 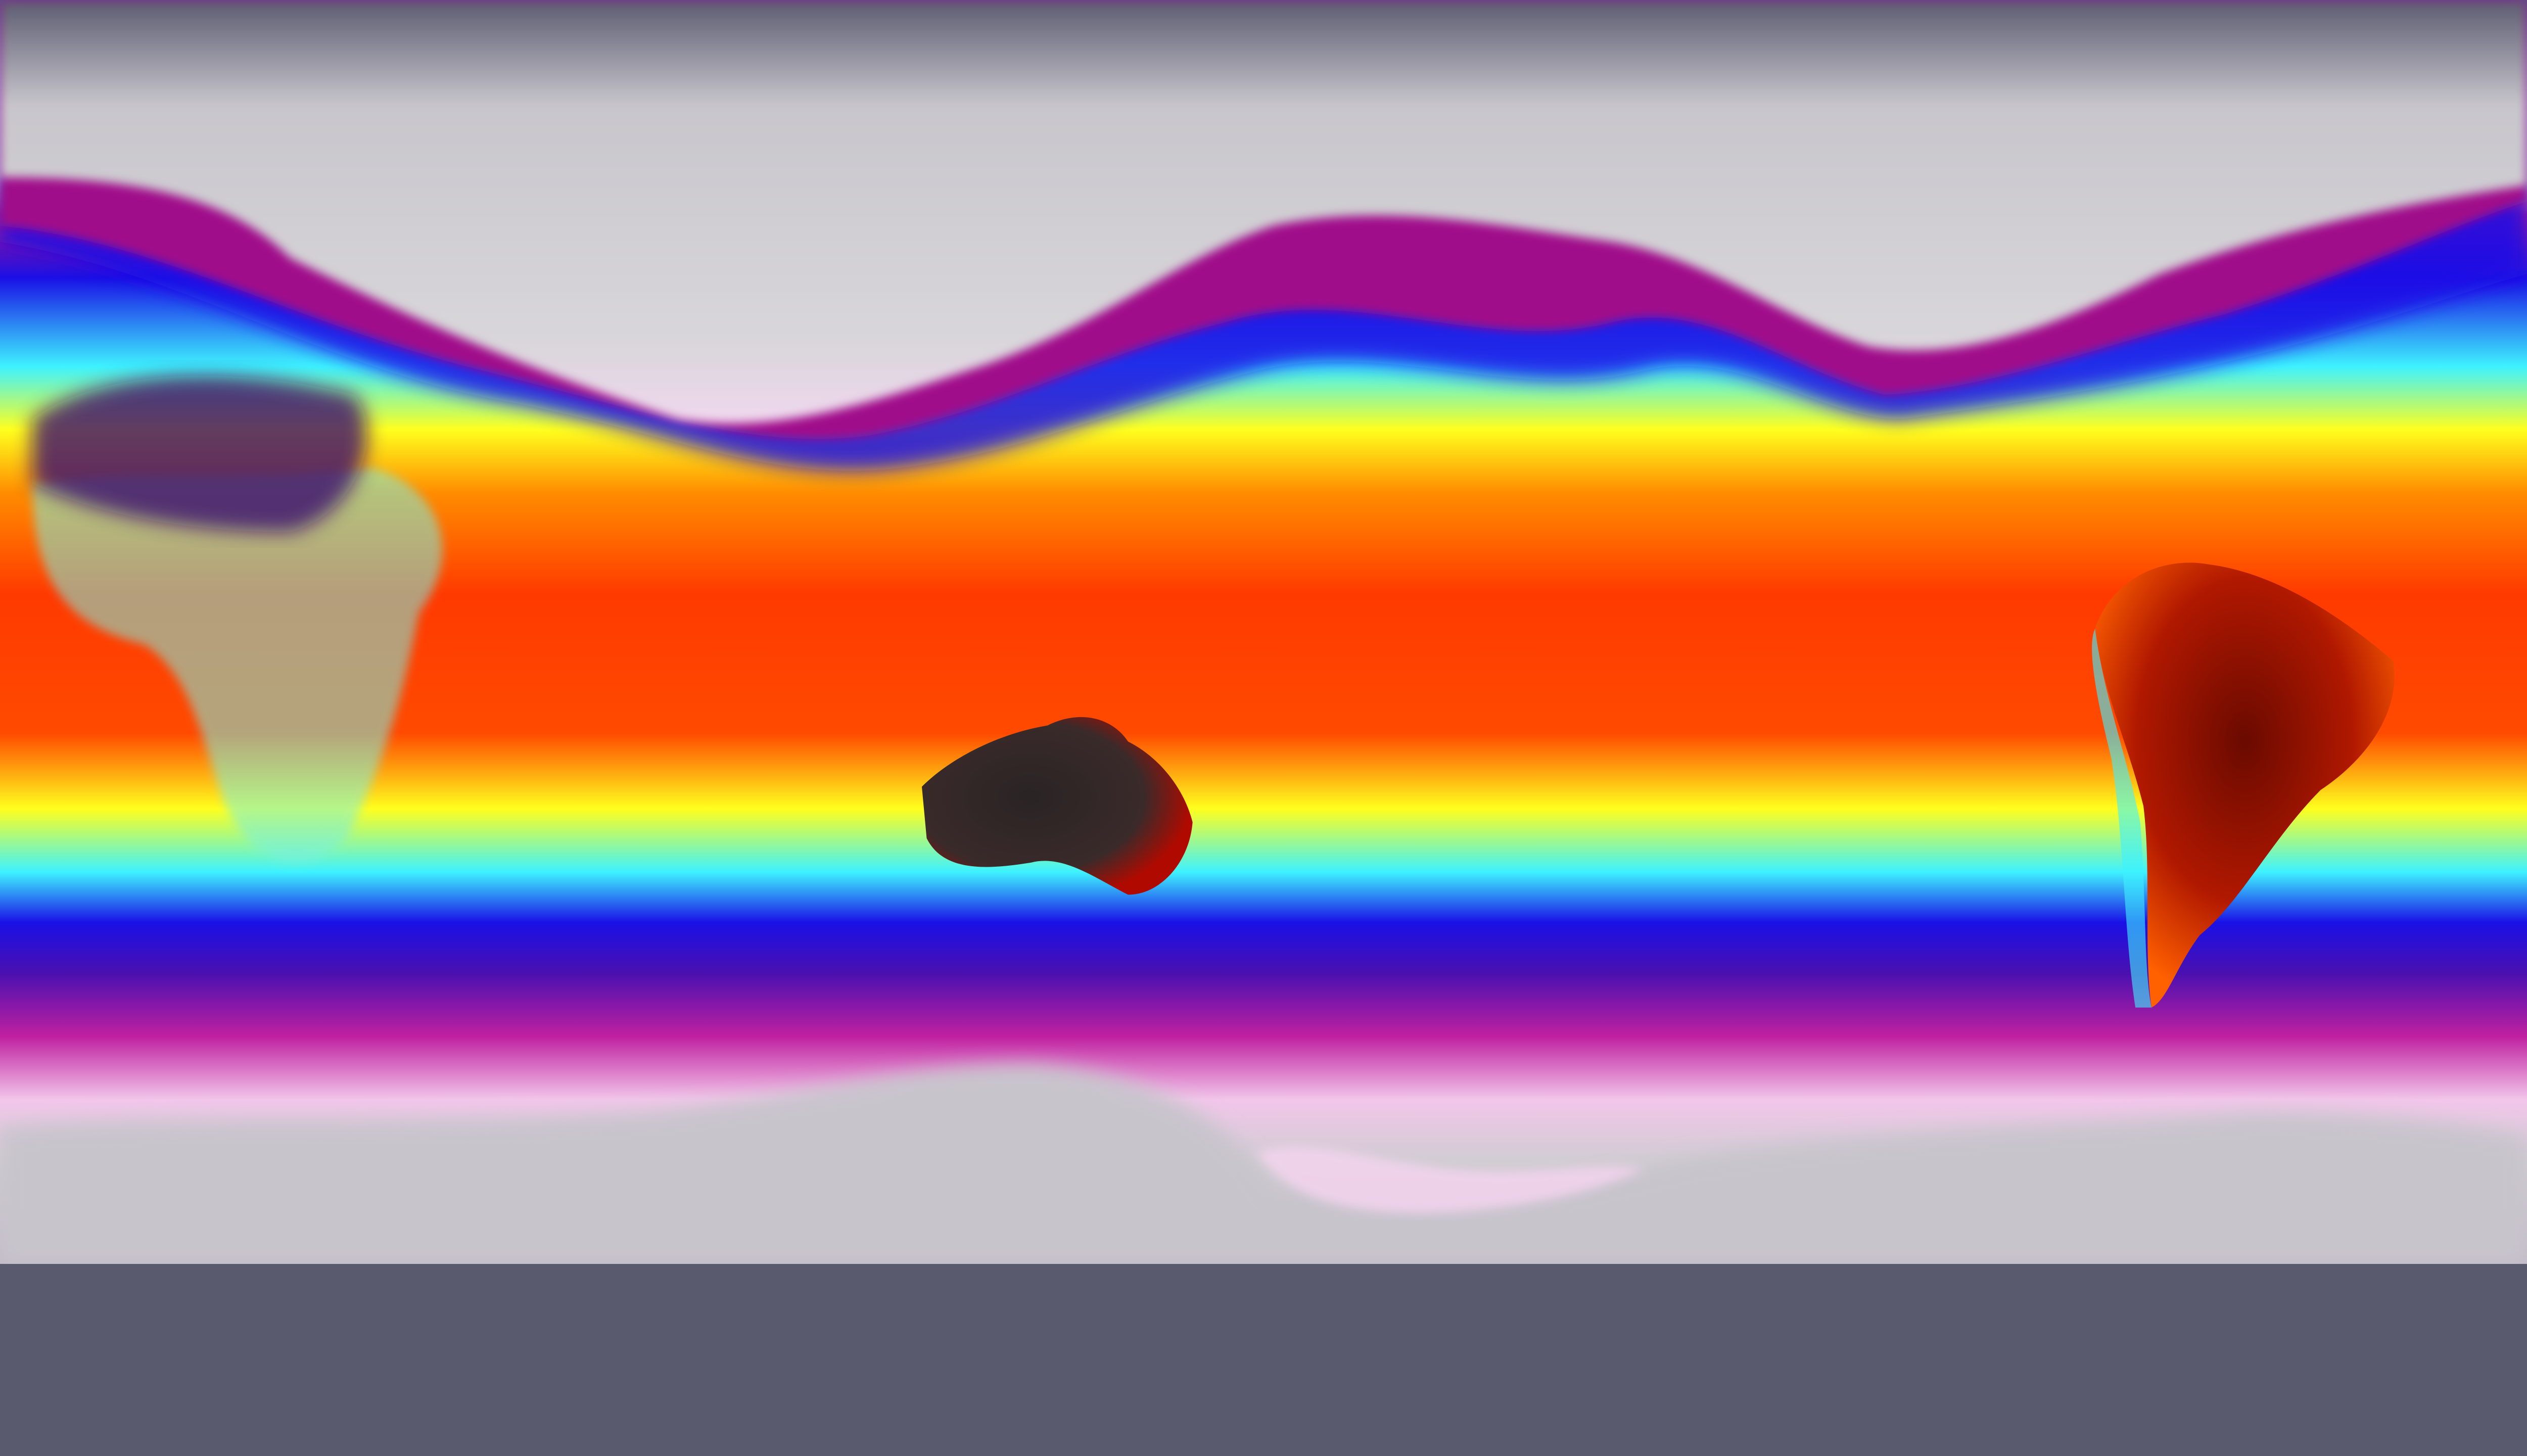 What do you see at coordinates (1057, 806) in the screenshot?
I see `australia-landmass` at bounding box center [1057, 806].